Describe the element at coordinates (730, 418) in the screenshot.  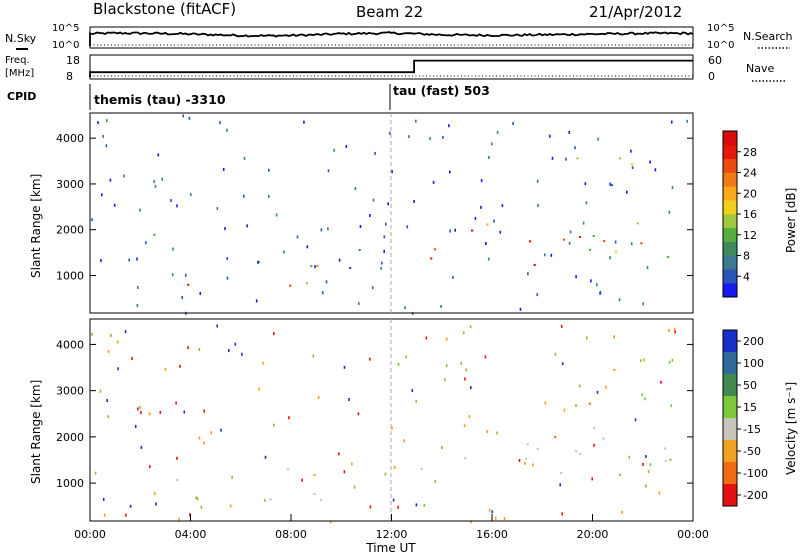
I see `velocity-colorbar-frame` at that location.